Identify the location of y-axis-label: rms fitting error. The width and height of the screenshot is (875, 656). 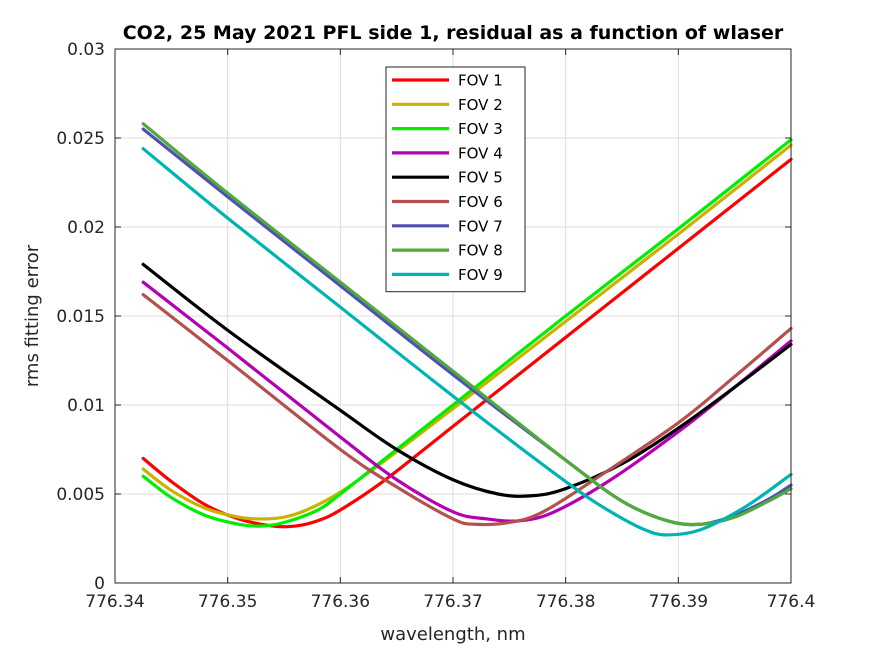
(32, 315).